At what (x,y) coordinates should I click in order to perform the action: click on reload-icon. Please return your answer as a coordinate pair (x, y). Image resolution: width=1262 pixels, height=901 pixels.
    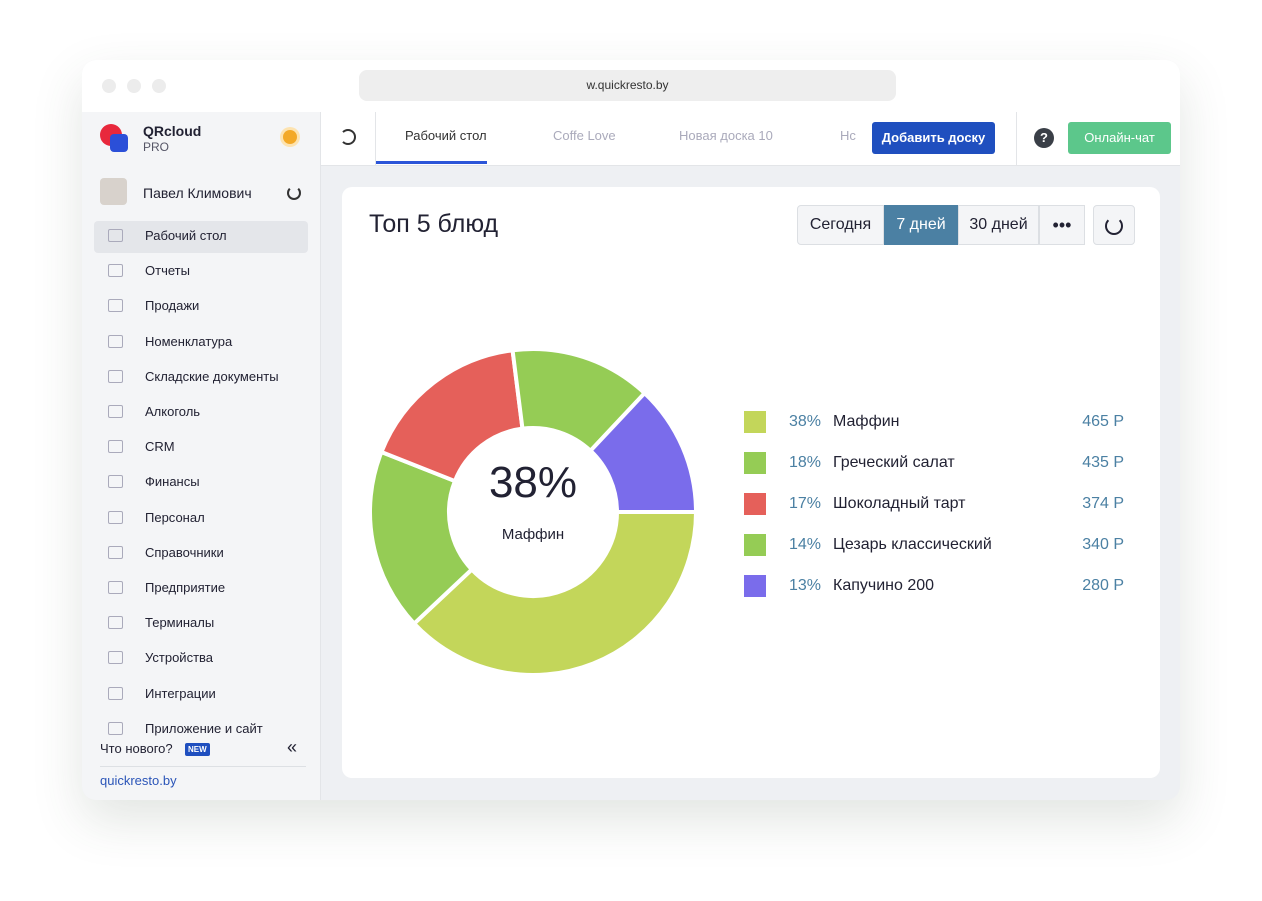
    Looking at the image, I should click on (1114, 226).